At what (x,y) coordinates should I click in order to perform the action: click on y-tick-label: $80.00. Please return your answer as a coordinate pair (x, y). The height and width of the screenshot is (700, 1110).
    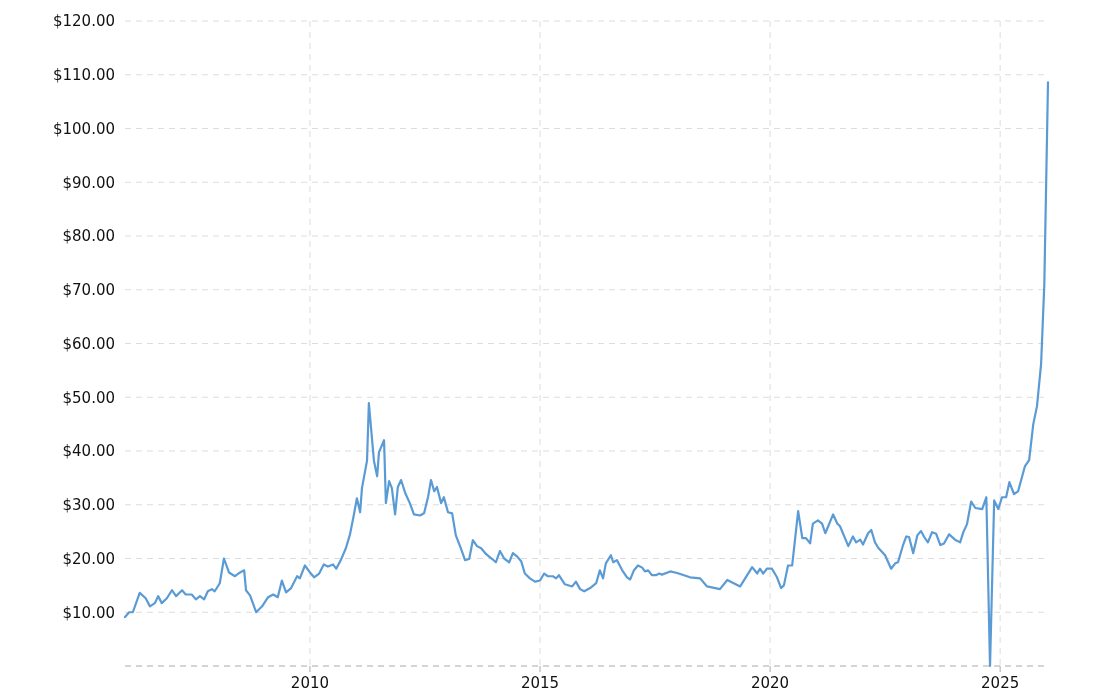
    Looking at the image, I should click on (88, 236).